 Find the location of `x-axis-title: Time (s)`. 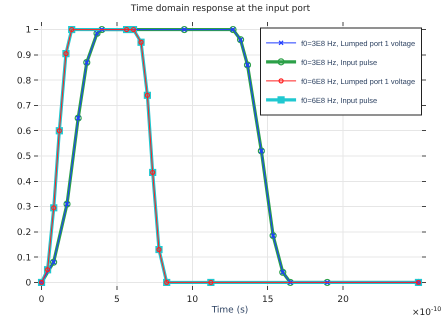

x-axis-title: Time (s) is located at coordinates (229, 311).